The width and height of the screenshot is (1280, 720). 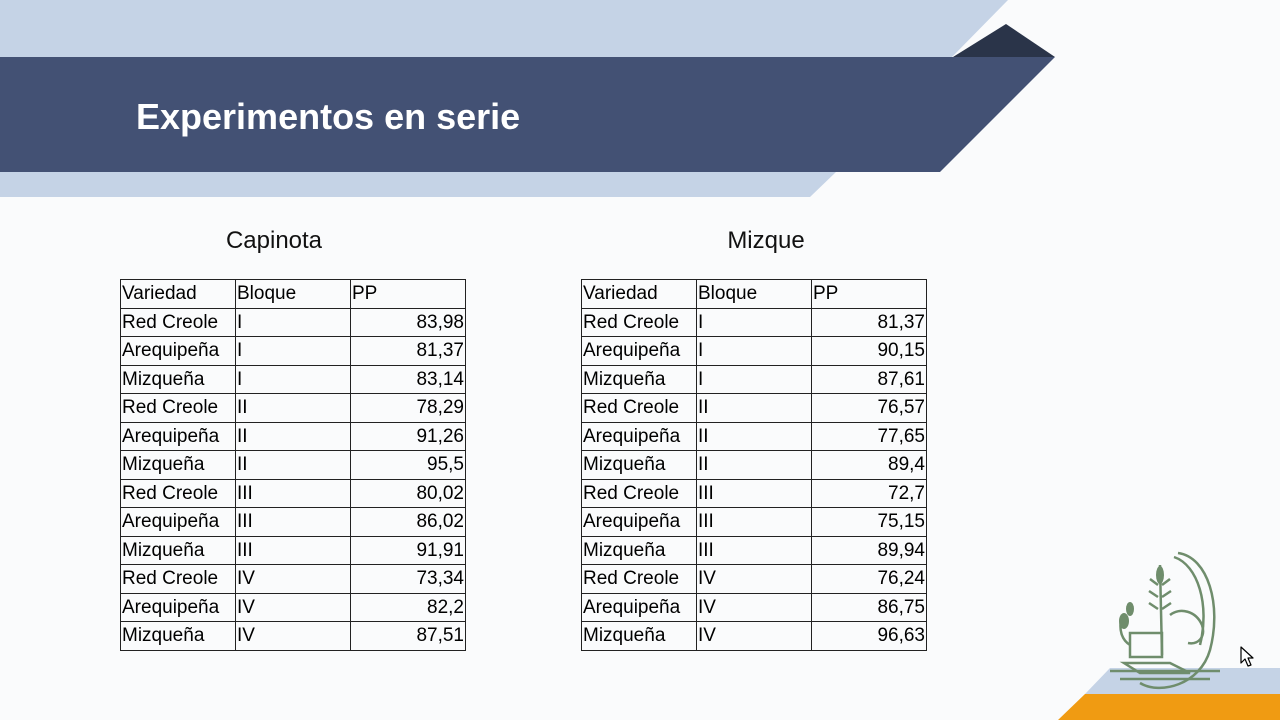 What do you see at coordinates (754, 579) in the screenshot?
I see `table-row: Red Creole IV 76,24` at bounding box center [754, 579].